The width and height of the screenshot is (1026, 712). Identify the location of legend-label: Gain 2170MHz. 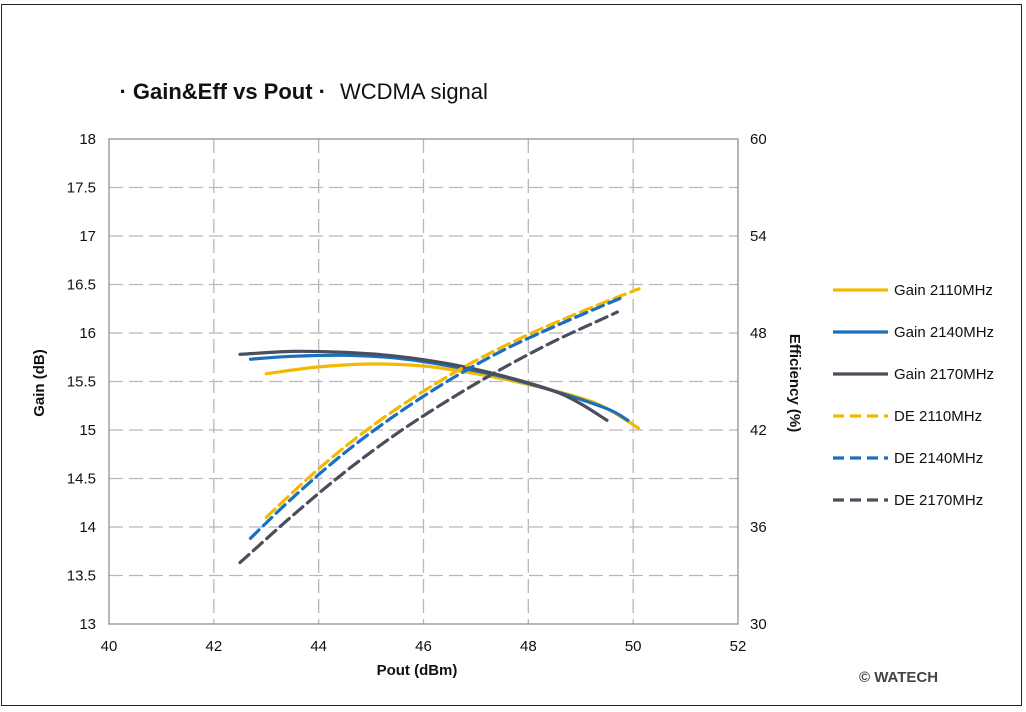
(944, 374).